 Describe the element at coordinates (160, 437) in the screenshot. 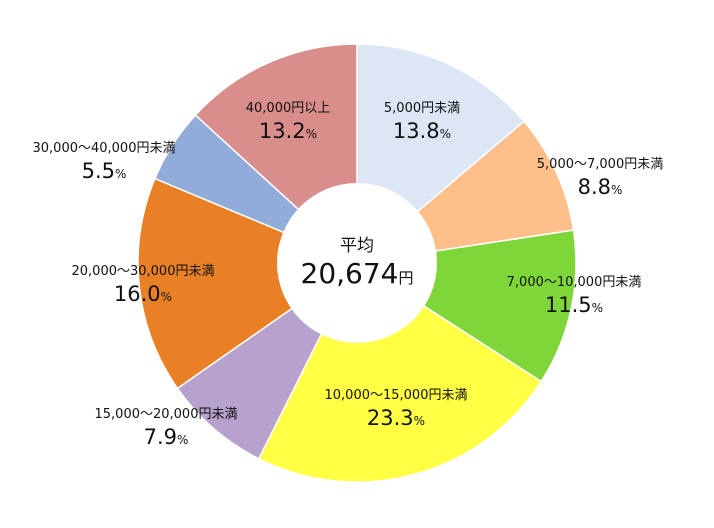

I see `slice-value-number: 7.9` at that location.